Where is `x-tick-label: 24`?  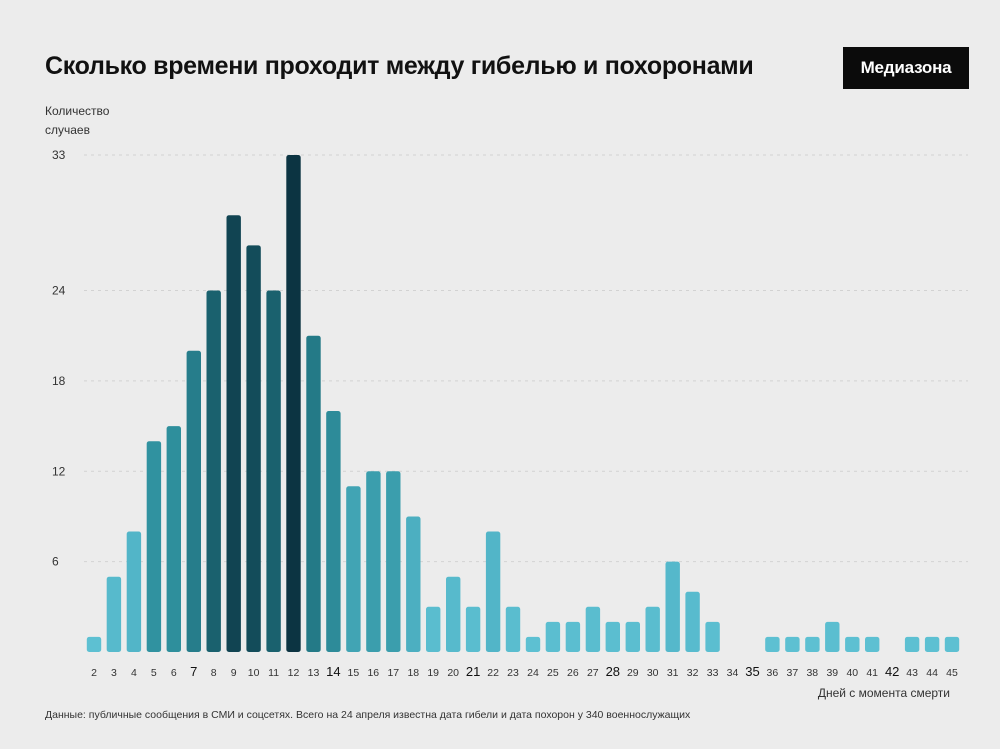 x-tick-label: 24 is located at coordinates (533, 673).